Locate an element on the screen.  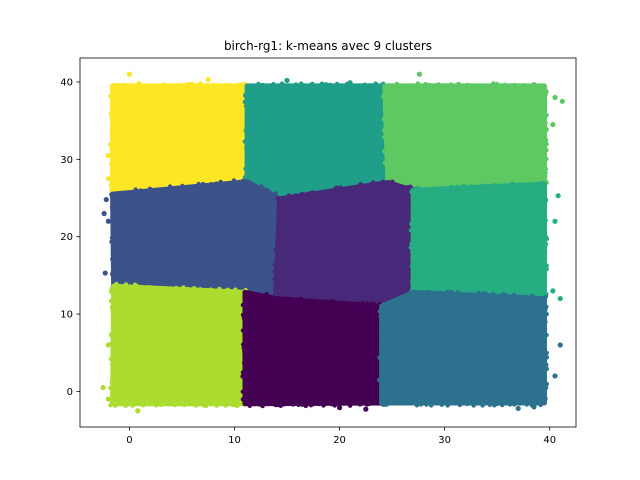
y-tick-label: 0 is located at coordinates (70, 392).